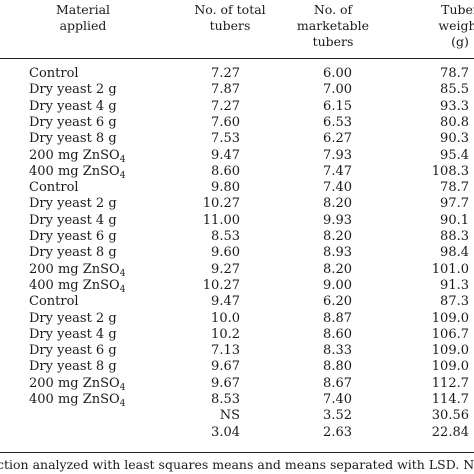  I want to click on cell-total-tubers: 10.2, so click(225, 334).